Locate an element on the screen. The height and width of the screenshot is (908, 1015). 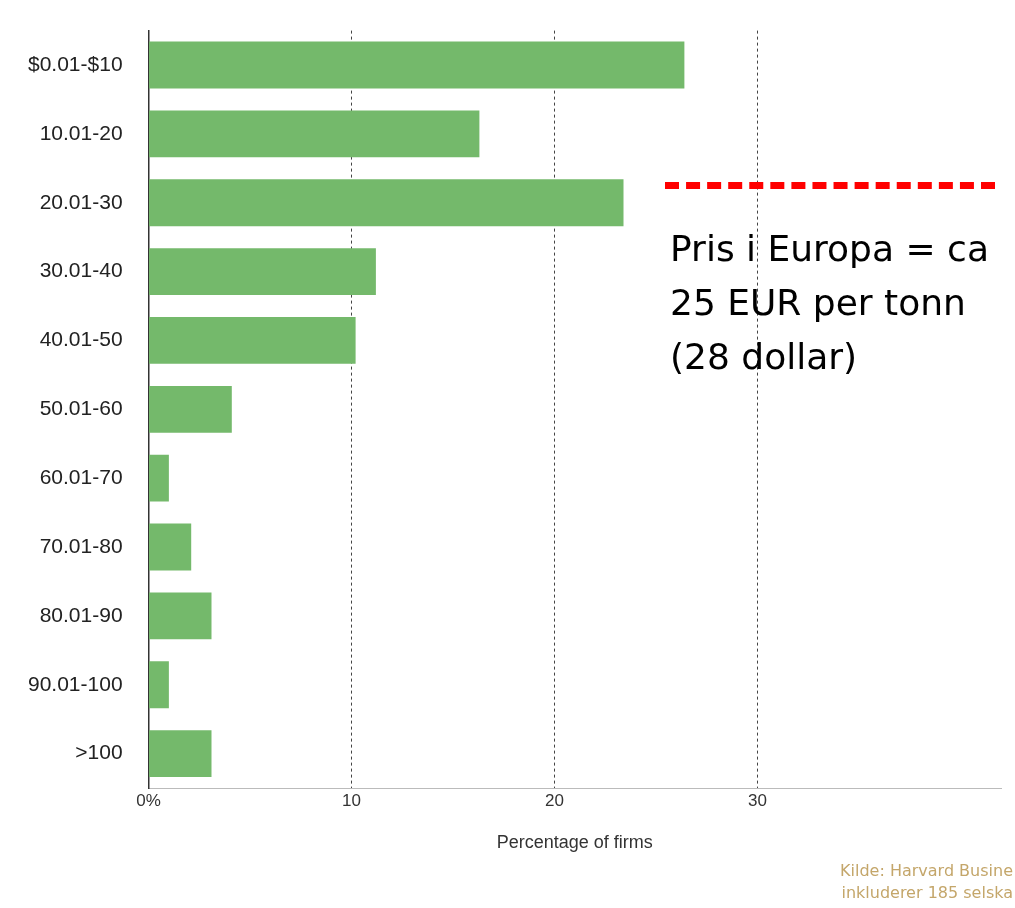
y-tick-label: 10.01-20 is located at coordinates (81, 132).